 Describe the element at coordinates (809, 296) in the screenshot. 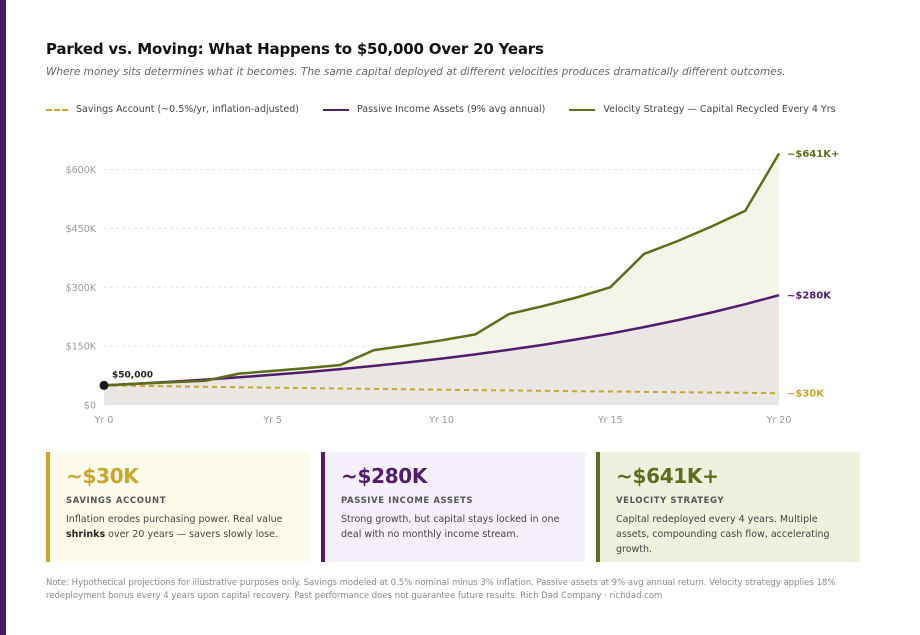

I see `end-label-passive: ~$280K` at that location.